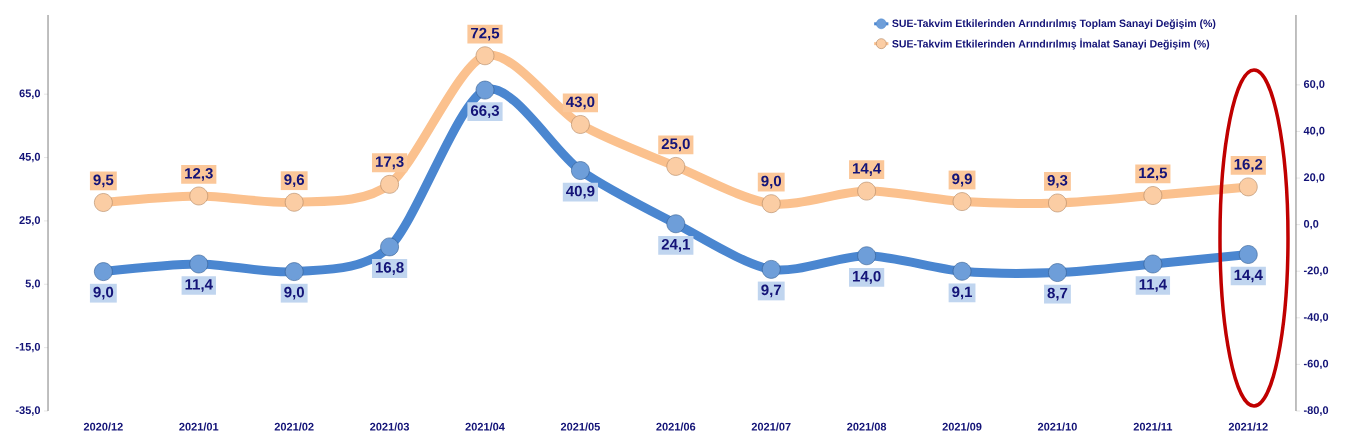 This screenshot has height=444, width=1358. Describe the element at coordinates (199, 174) in the screenshot. I see `data-label: 12,3` at that location.